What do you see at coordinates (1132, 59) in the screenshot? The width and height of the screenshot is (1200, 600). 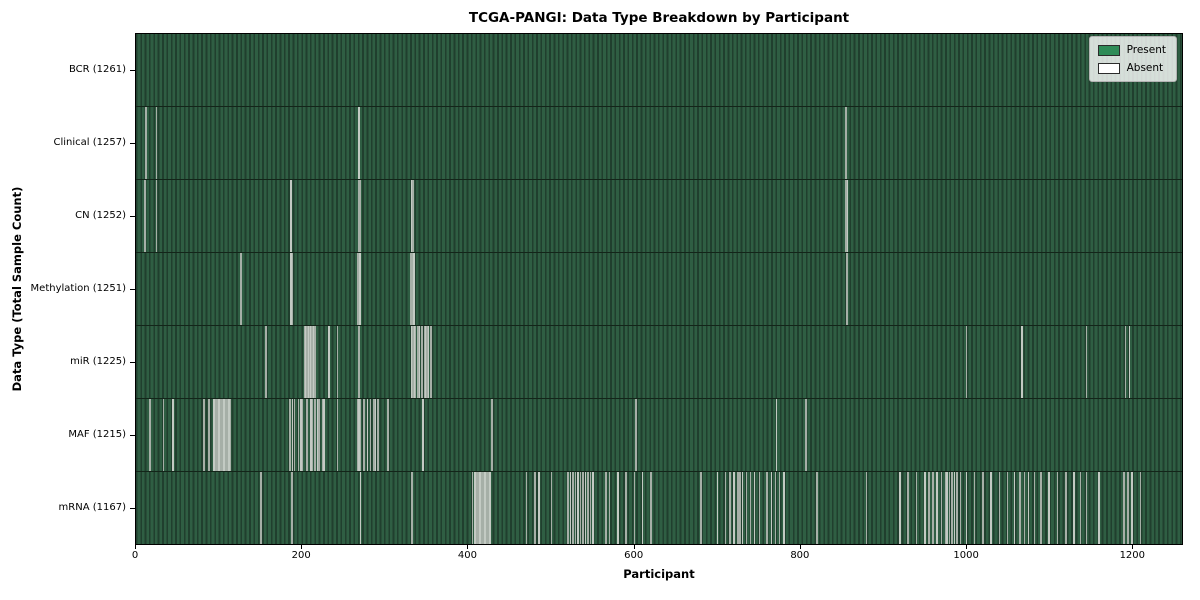 I see `legend: Present Absent` at bounding box center [1132, 59].